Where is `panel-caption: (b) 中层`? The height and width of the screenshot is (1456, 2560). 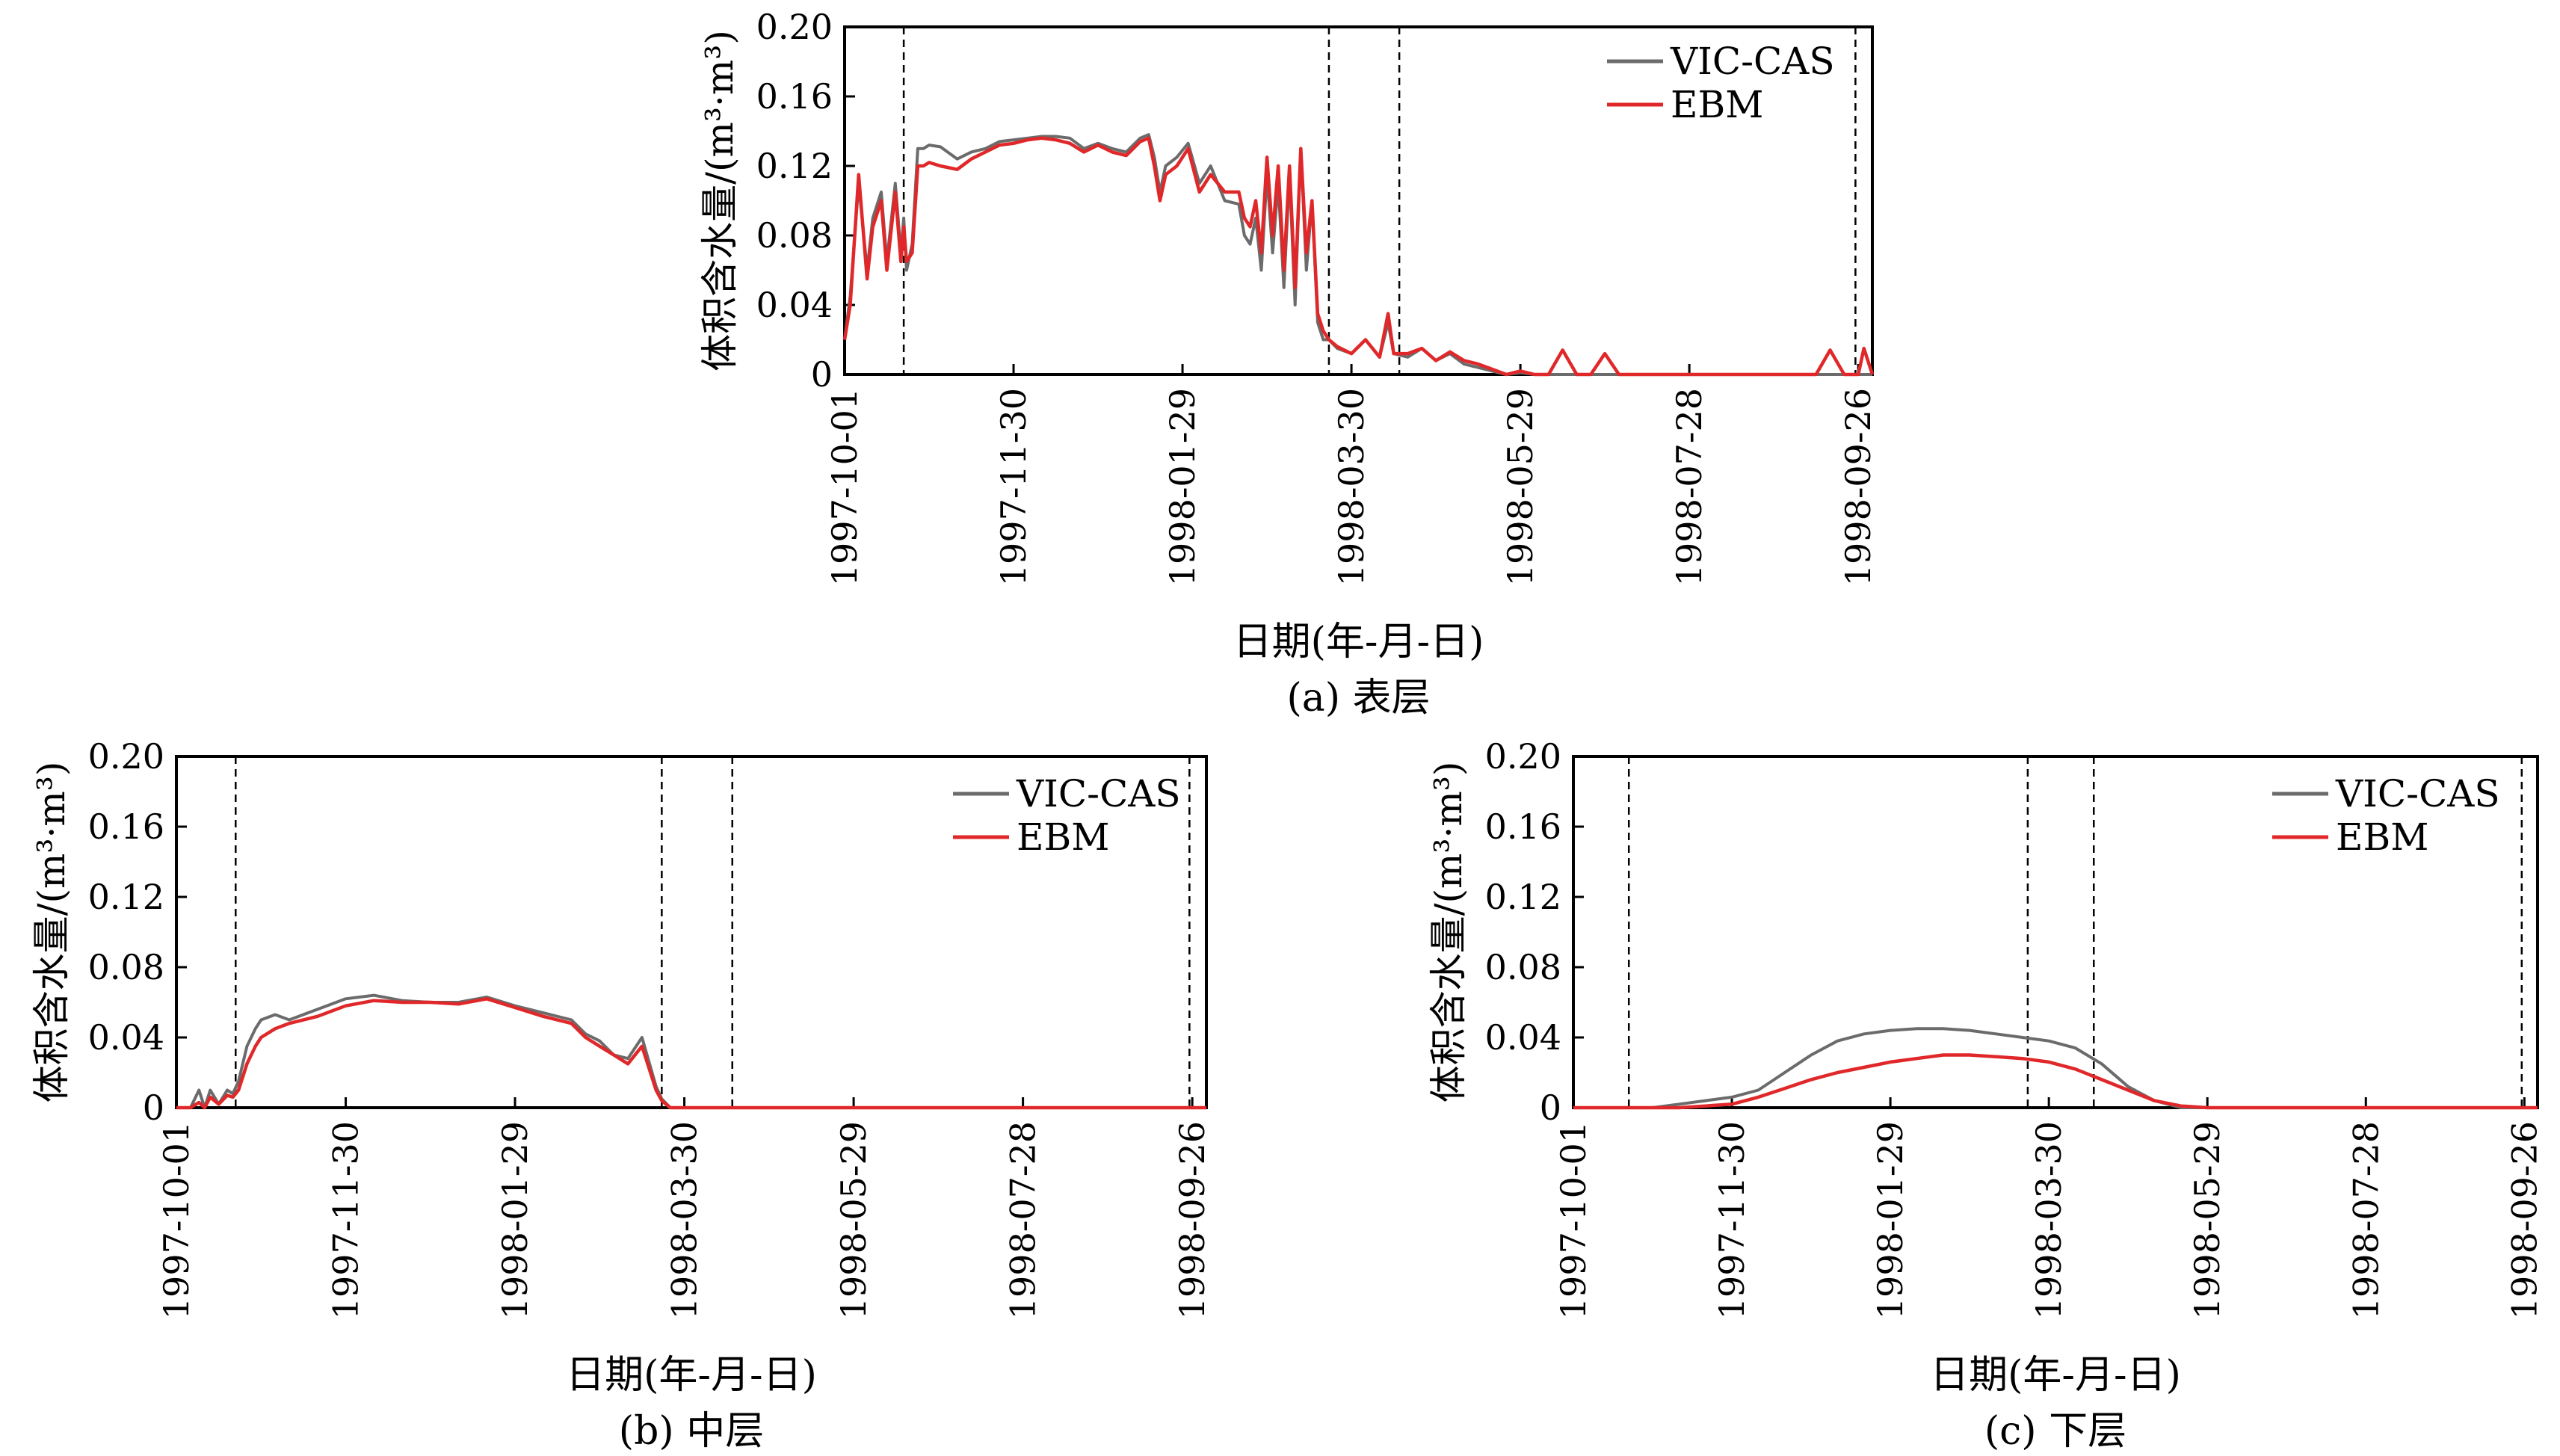 panel-caption: (b) 中层 is located at coordinates (691, 1431).